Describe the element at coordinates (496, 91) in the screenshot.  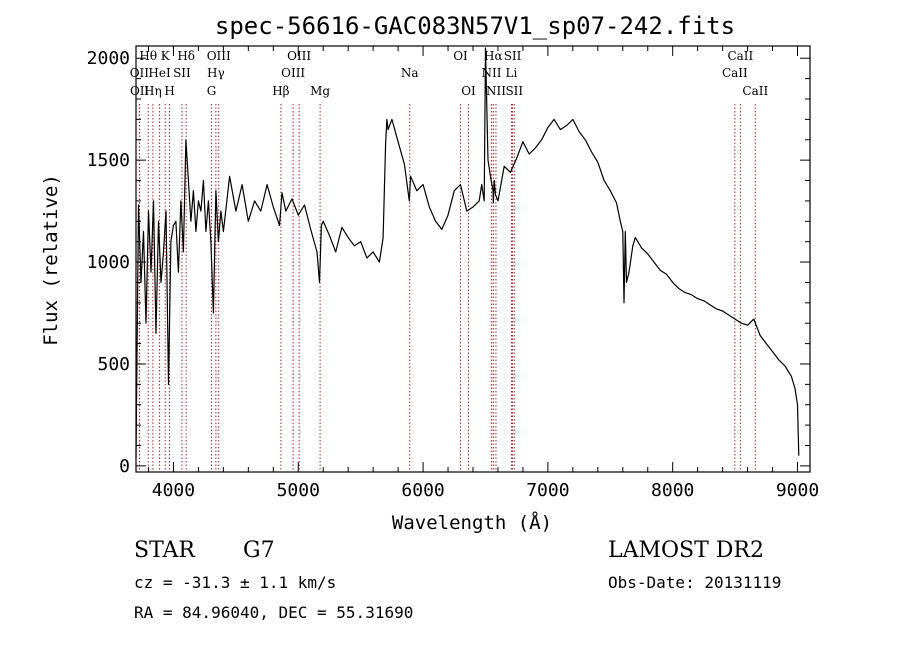
I see `line-label-25: NII` at that location.